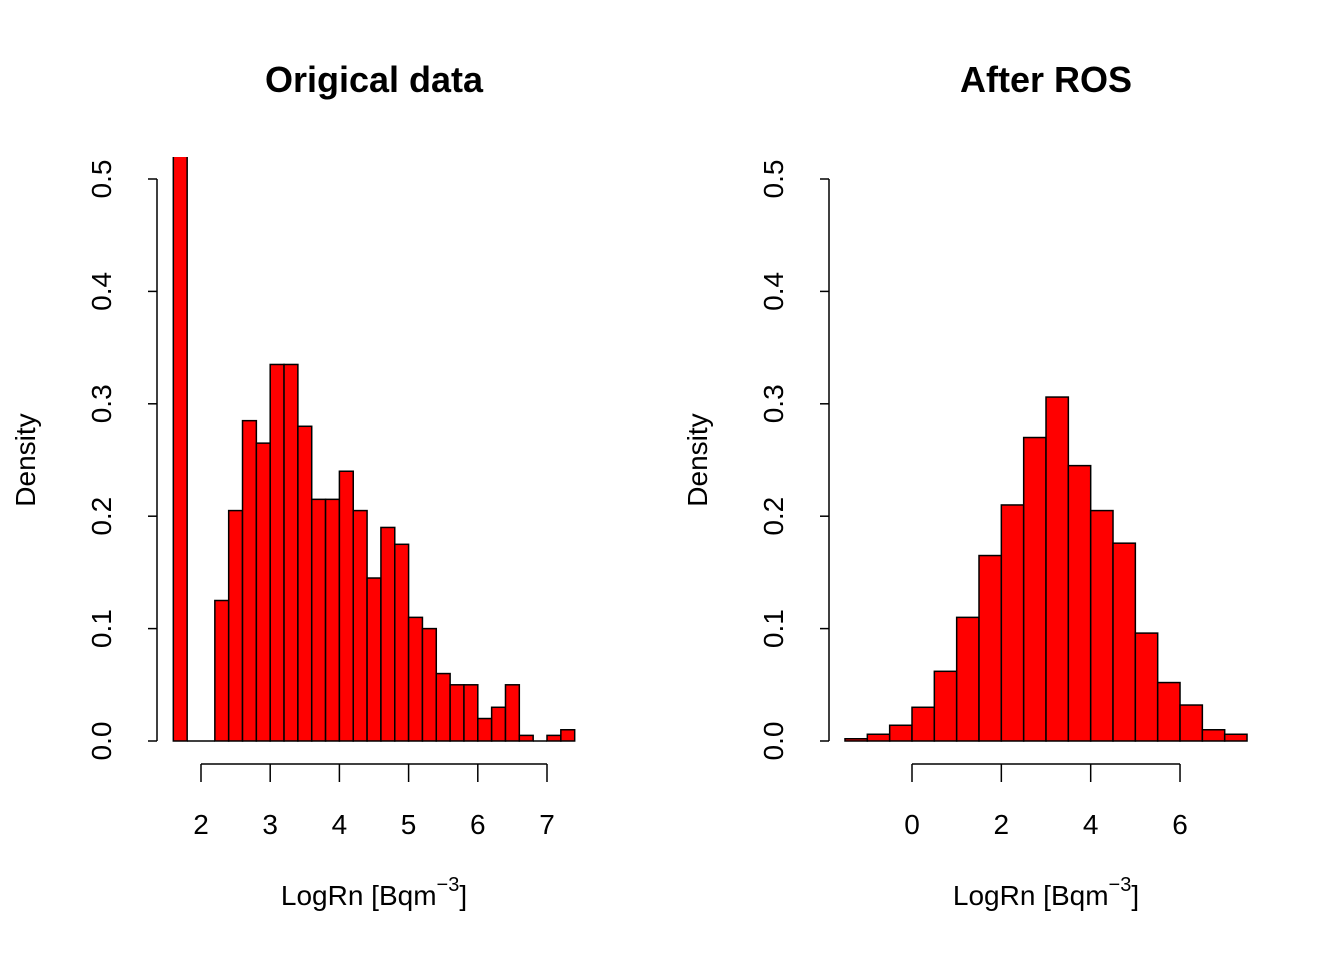 Image resolution: width=1344 pixels, height=960 pixels. What do you see at coordinates (547, 824) in the screenshot?
I see `x-tick-label: 7` at bounding box center [547, 824].